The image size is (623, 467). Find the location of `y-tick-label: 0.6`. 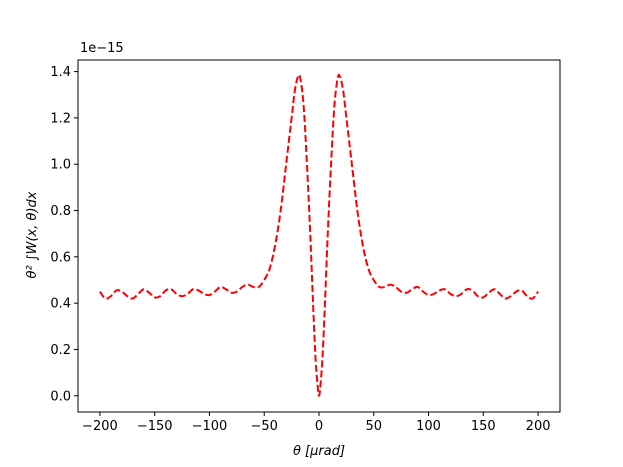

y-tick-label: 0.6 is located at coordinates (60, 257).